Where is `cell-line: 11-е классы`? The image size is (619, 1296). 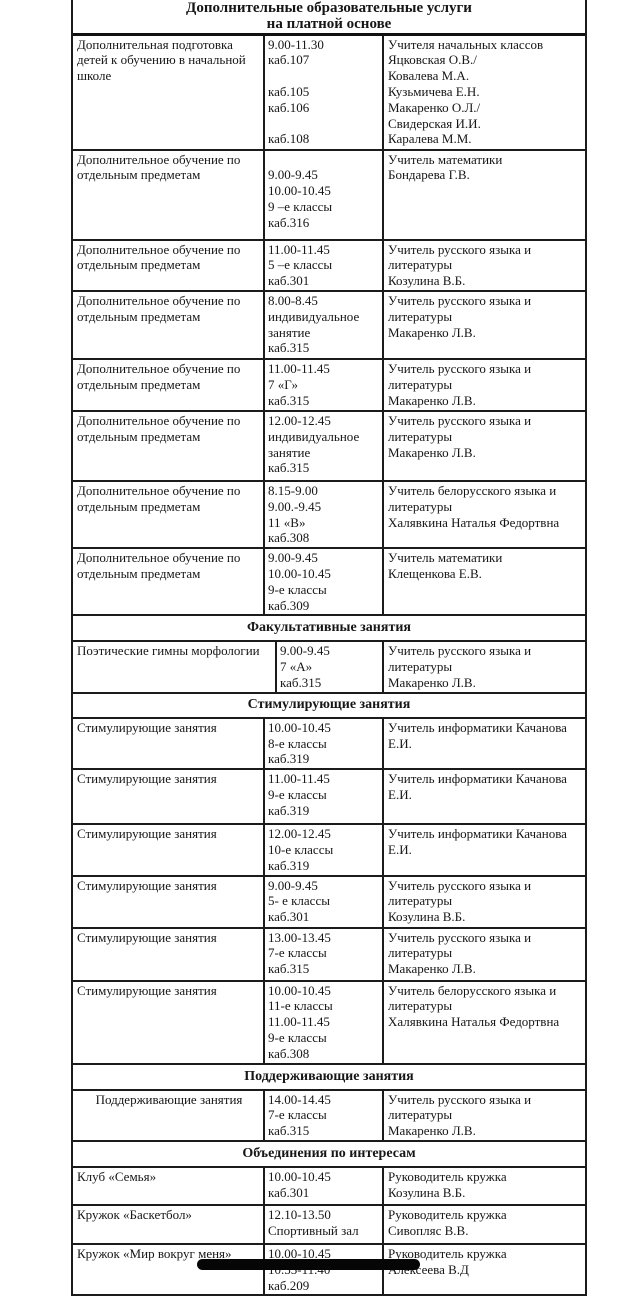 cell-line: 11-е классы is located at coordinates (300, 1006).